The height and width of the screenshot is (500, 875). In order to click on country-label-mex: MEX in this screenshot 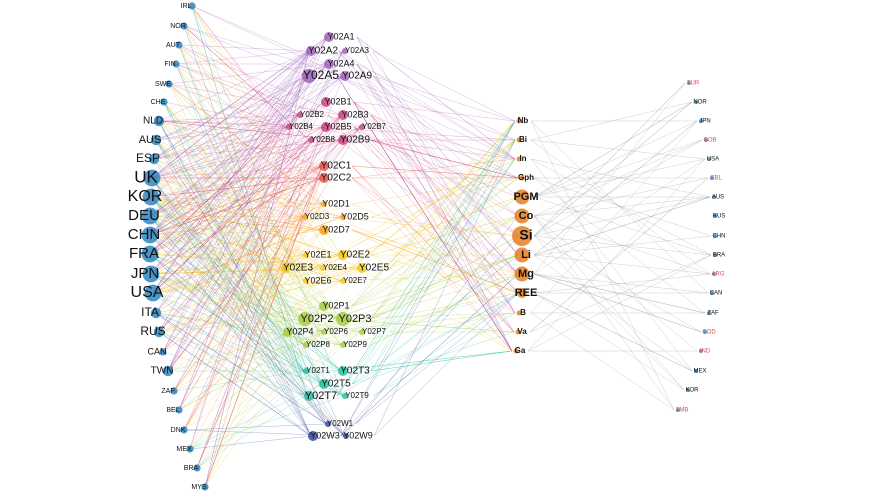, I will do `click(184, 449)`.